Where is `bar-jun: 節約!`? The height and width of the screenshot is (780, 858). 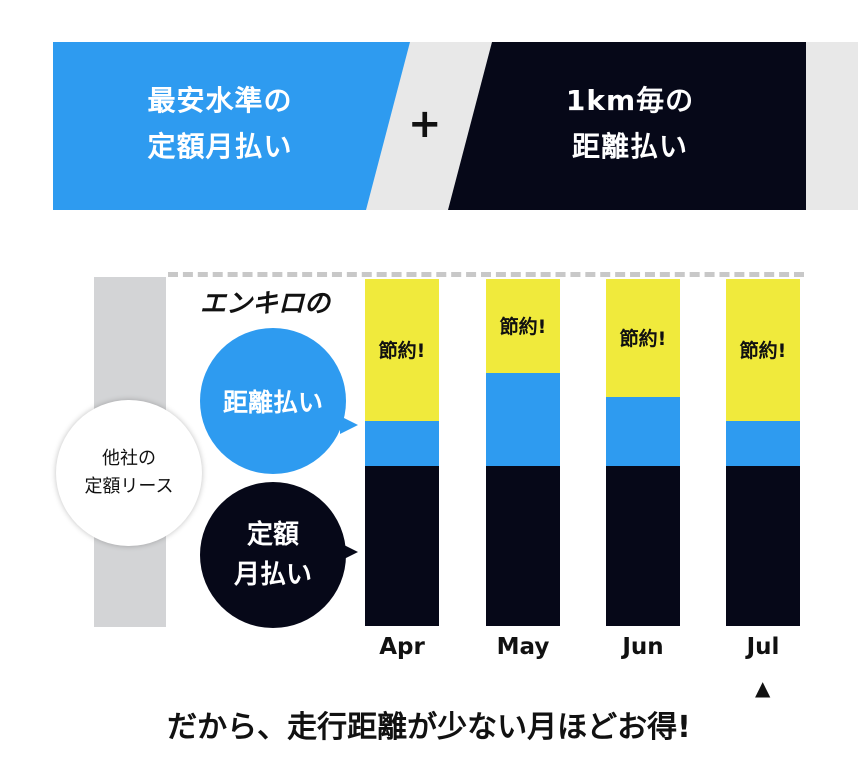
bar-jun: 節約! is located at coordinates (643, 452).